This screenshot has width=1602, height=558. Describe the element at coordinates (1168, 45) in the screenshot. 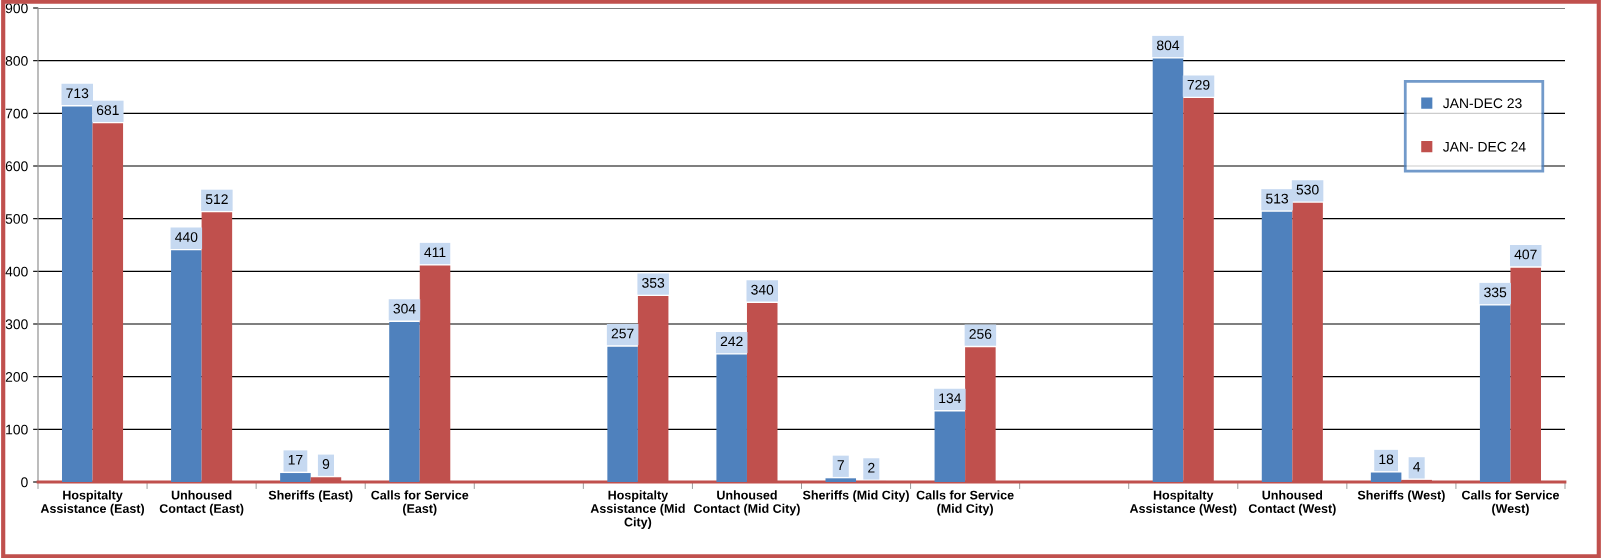

I see `data-label: 804` at that location.